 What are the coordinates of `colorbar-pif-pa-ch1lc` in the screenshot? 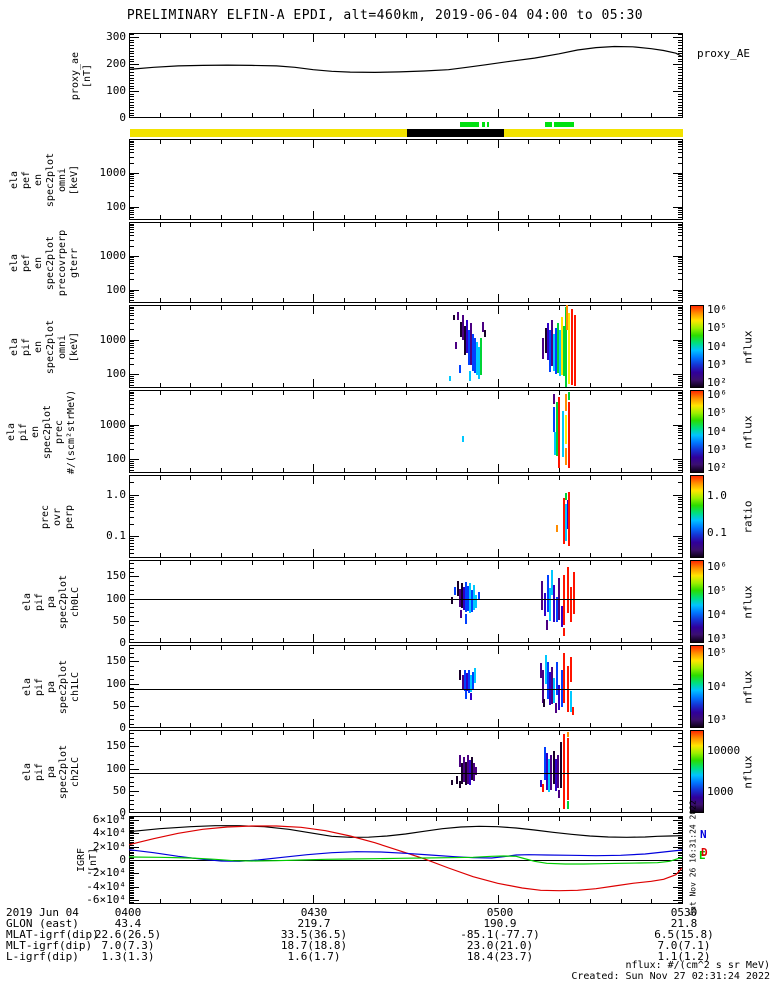 It's located at (697, 686).